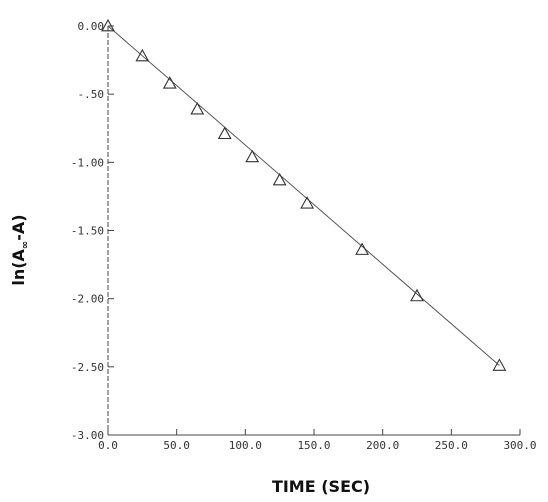 Image resolution: width=548 pixels, height=502 pixels. Describe the element at coordinates (176, 445) in the screenshot. I see `x-tick-label: 50.0` at that location.